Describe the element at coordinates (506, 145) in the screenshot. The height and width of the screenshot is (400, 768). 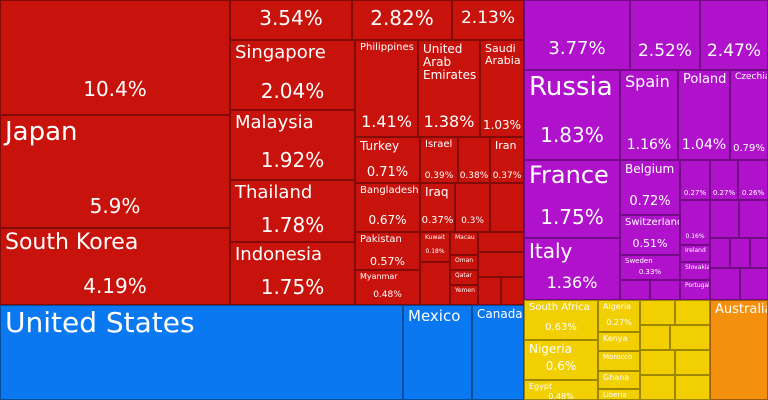
I see `cell-name: Iran` at that location.